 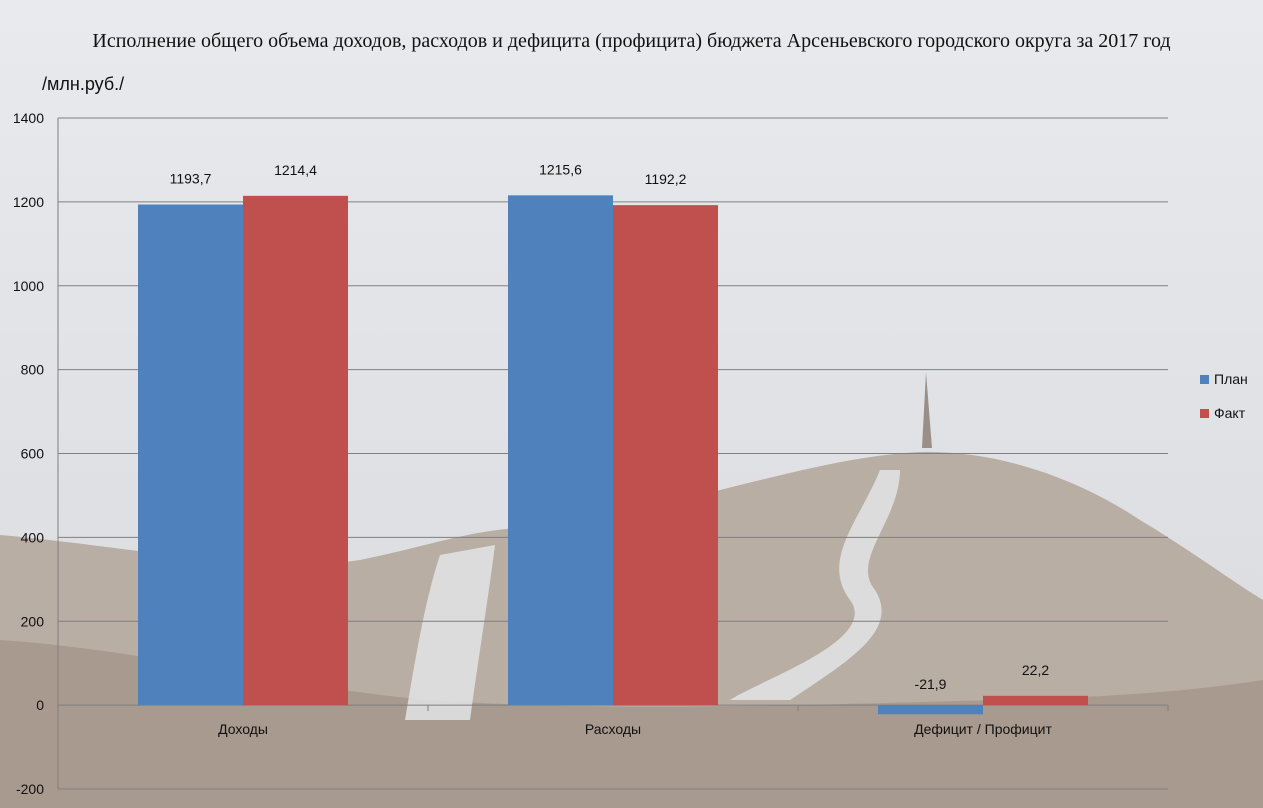 What do you see at coordinates (28, 286) in the screenshot?
I see `y-tick-label: 1000` at bounding box center [28, 286].